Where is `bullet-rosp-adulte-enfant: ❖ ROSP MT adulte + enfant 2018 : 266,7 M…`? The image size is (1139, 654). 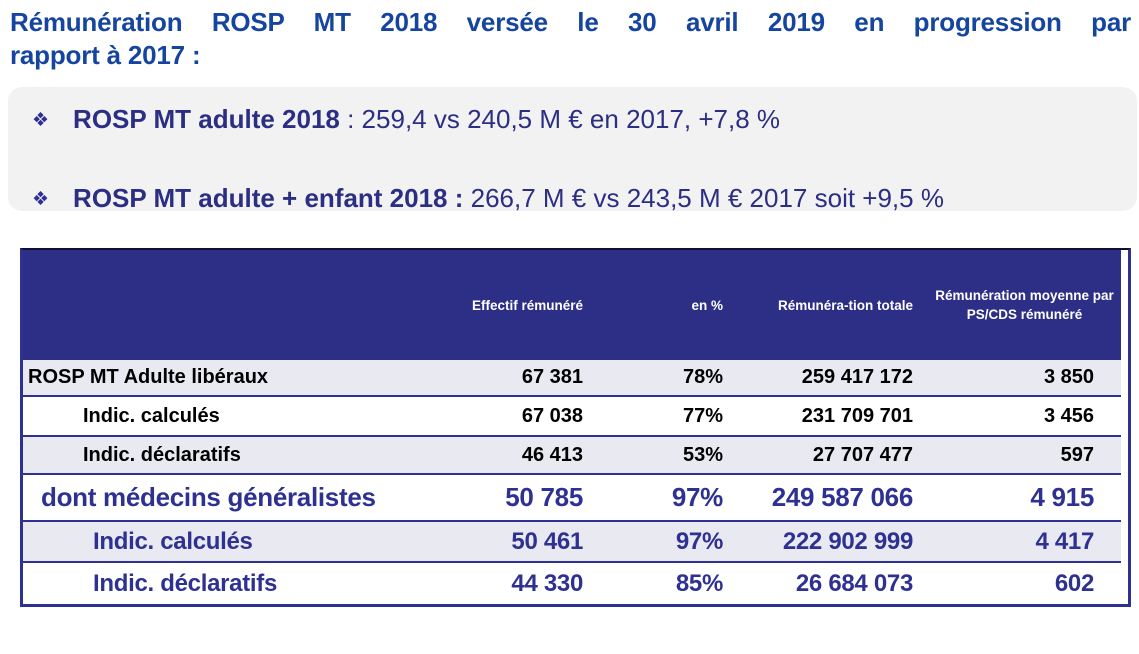
bullet-rosp-adulte-enfant: ❖ ROSP MT adulte + enfant 2018 : 266,7 M… is located at coordinates (584, 200).